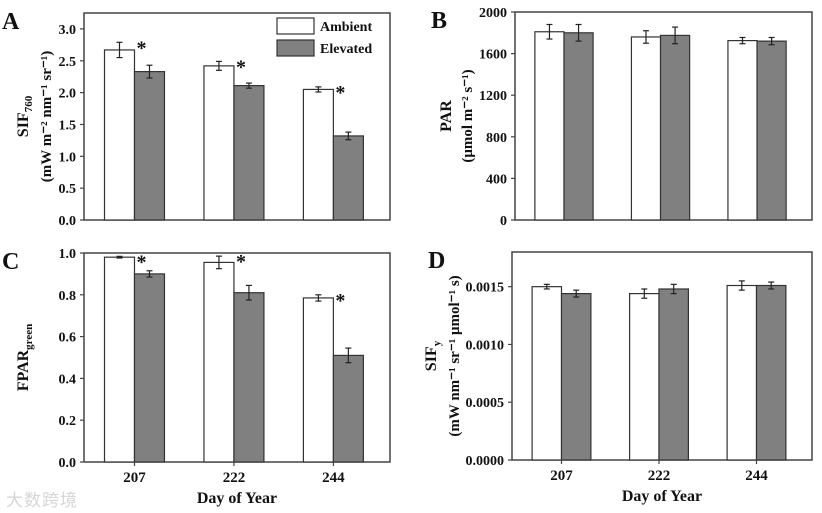 Image resolution: width=822 pixels, height=513 pixels. I want to click on y-axis-label: FPARgreen, so click(25, 358).